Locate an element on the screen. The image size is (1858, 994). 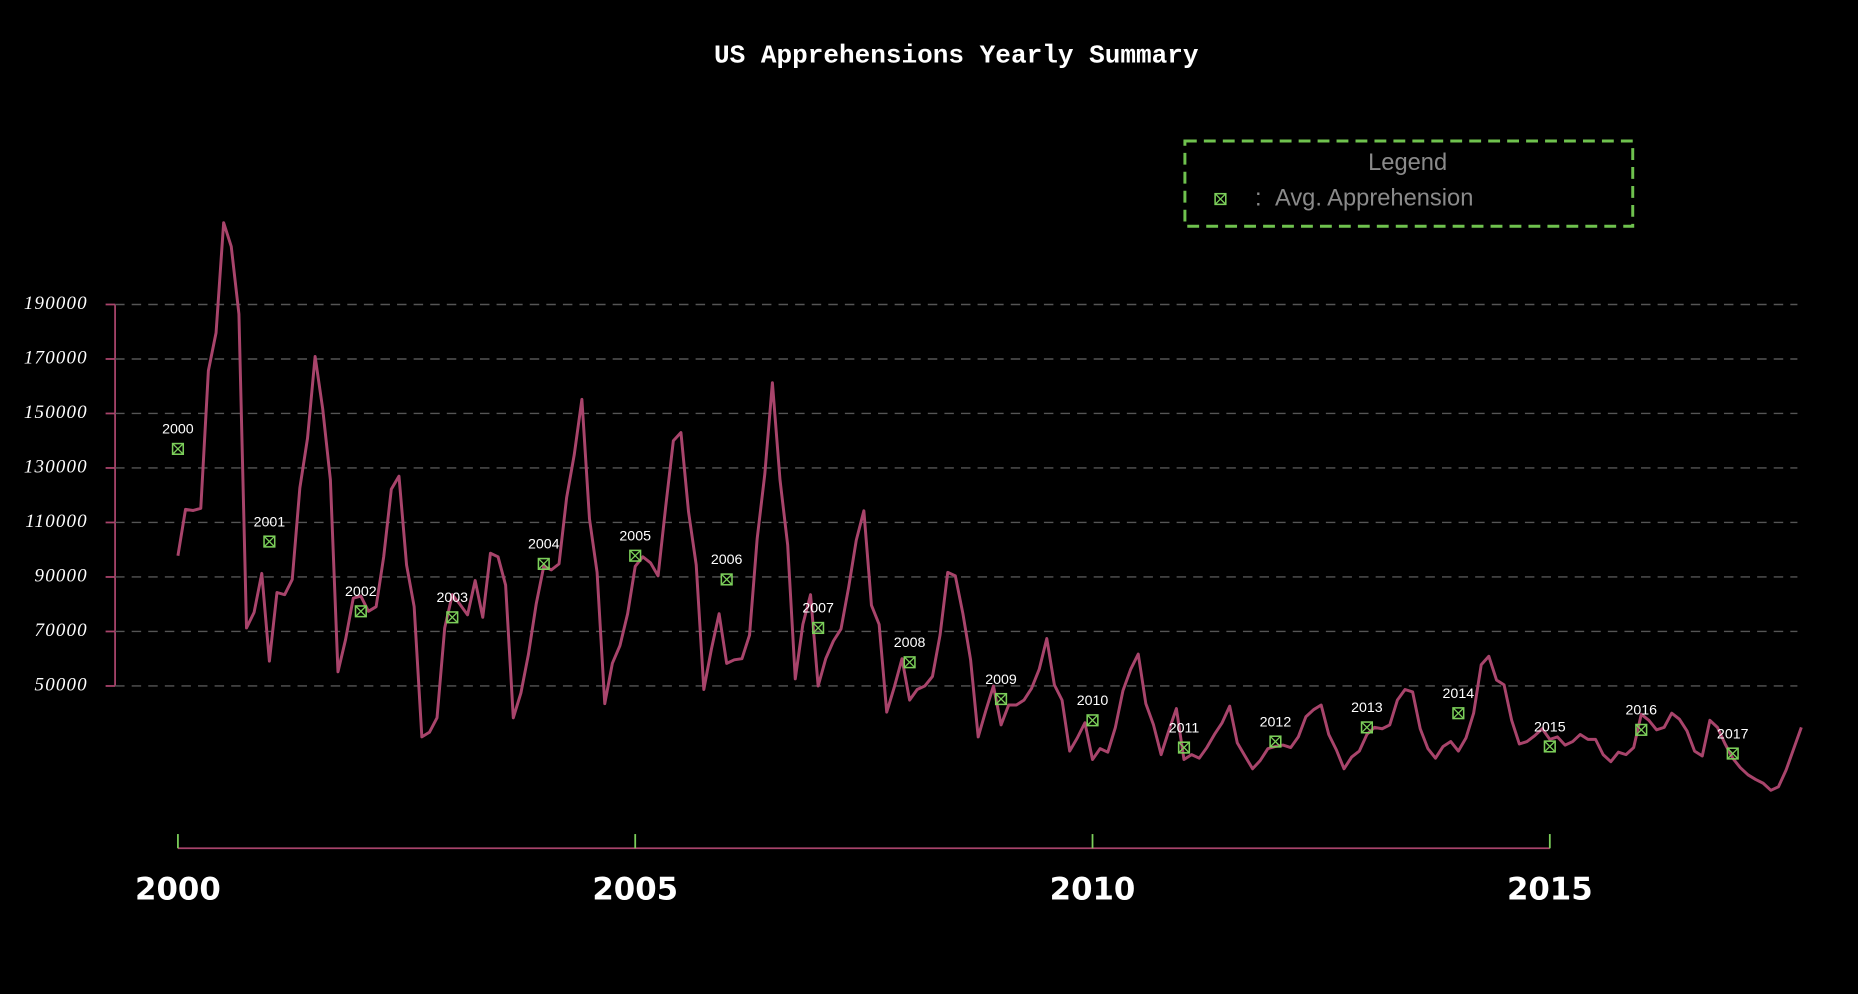
point-label: 2009 is located at coordinates (1001, 680).